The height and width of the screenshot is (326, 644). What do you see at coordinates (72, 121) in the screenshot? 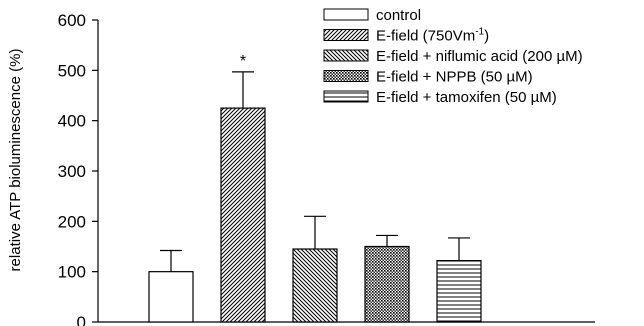
I see `y-tick-label: 400` at bounding box center [72, 121].